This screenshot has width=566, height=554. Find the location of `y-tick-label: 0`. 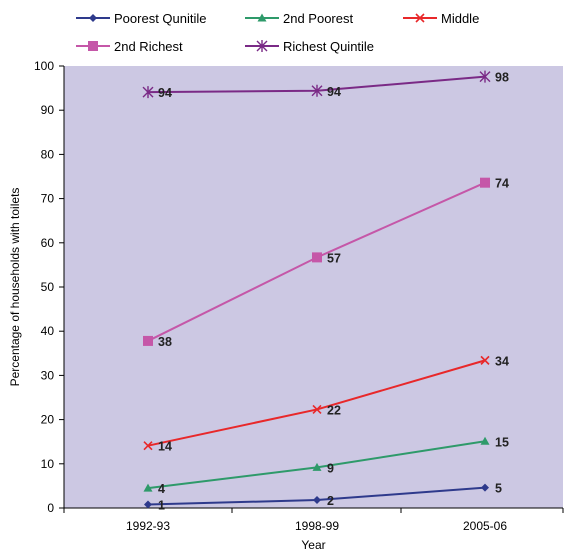

y-tick-label: 0 is located at coordinates (50, 508).